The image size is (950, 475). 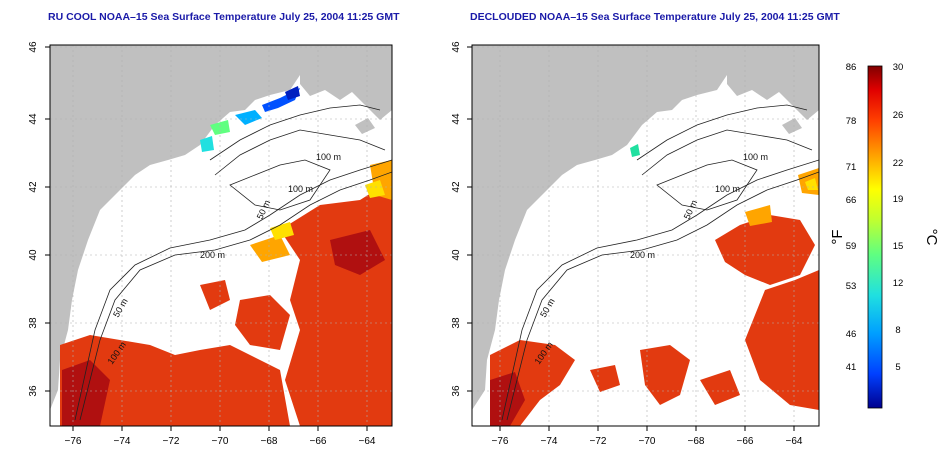 I want to click on x-axis-right: −76 −74 −72 −70 −68 −66 −64, so click(x=647, y=441).